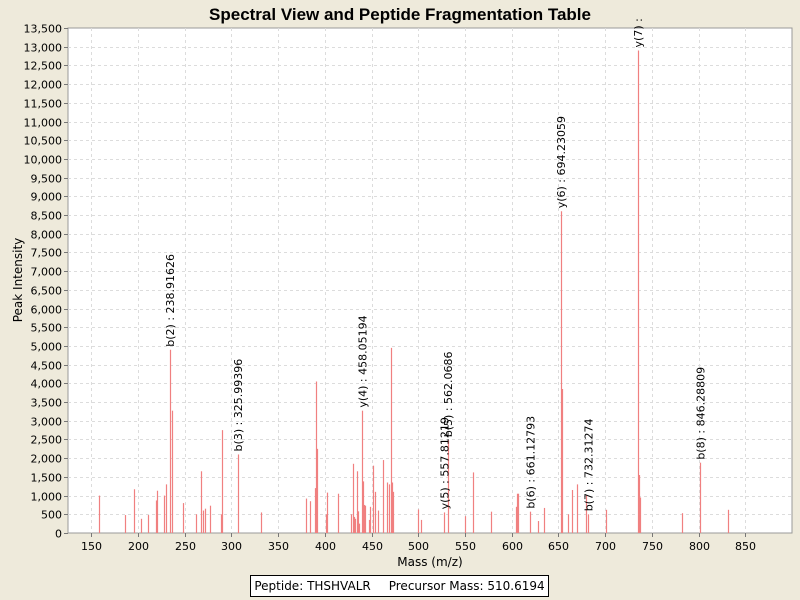  What do you see at coordinates (588, 465) in the screenshot?
I see `peak-annotation: b(7) : 732.31274` at bounding box center [588, 465].